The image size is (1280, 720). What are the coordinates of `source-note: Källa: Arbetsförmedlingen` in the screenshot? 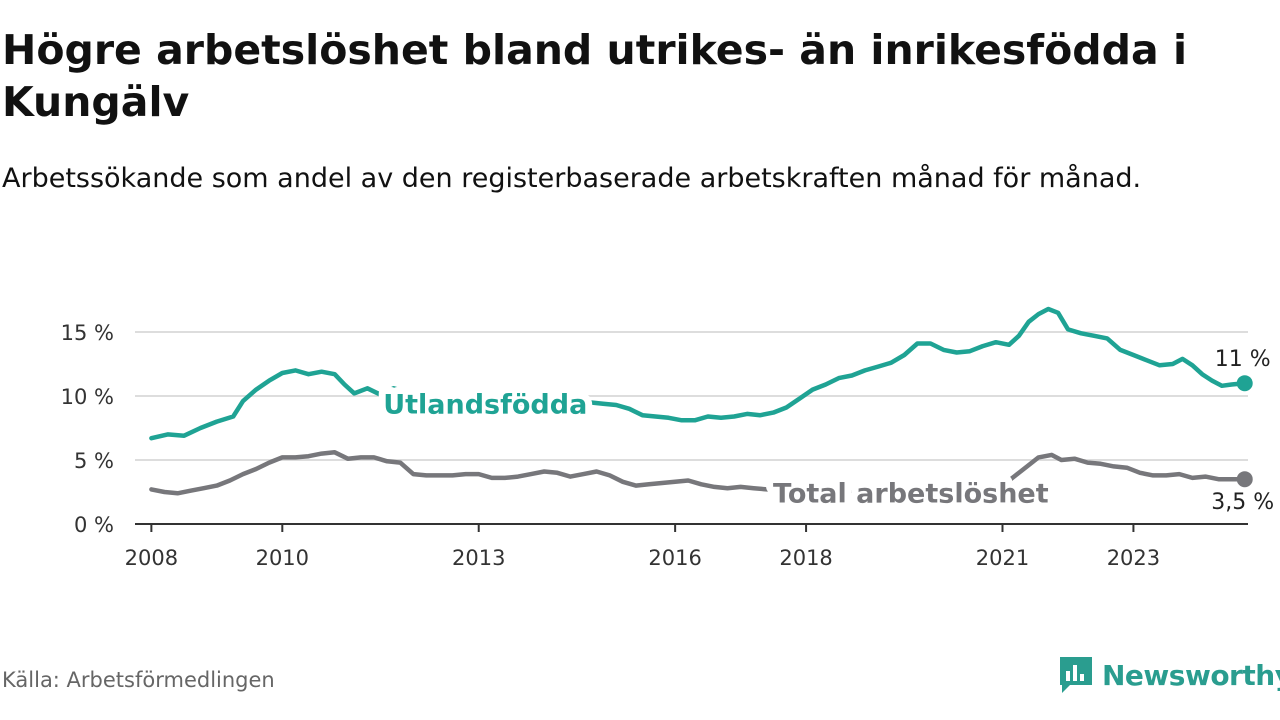 It's located at (138, 680).